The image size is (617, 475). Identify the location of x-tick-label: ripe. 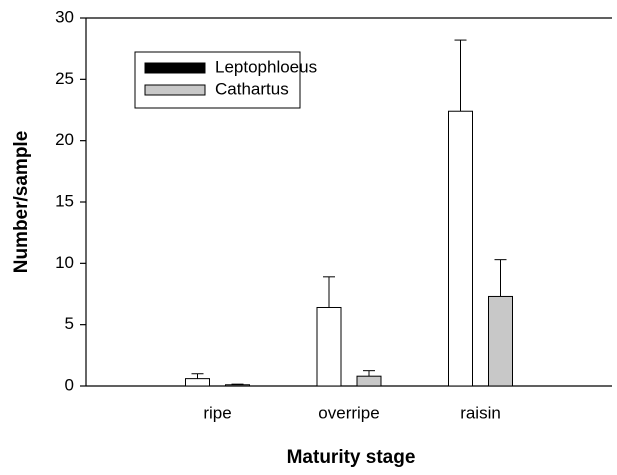
(217, 412).